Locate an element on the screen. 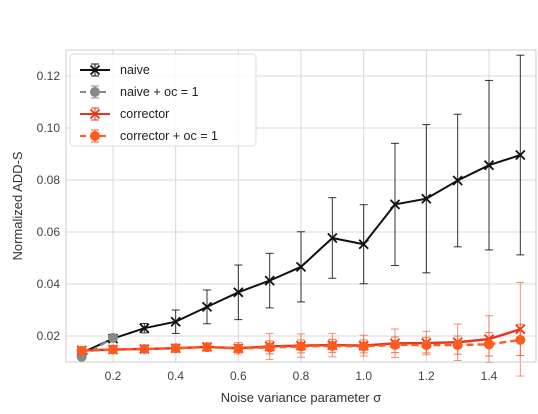 Image resolution: width=538 pixels, height=414 pixels. legend-box is located at coordinates (163, 100).